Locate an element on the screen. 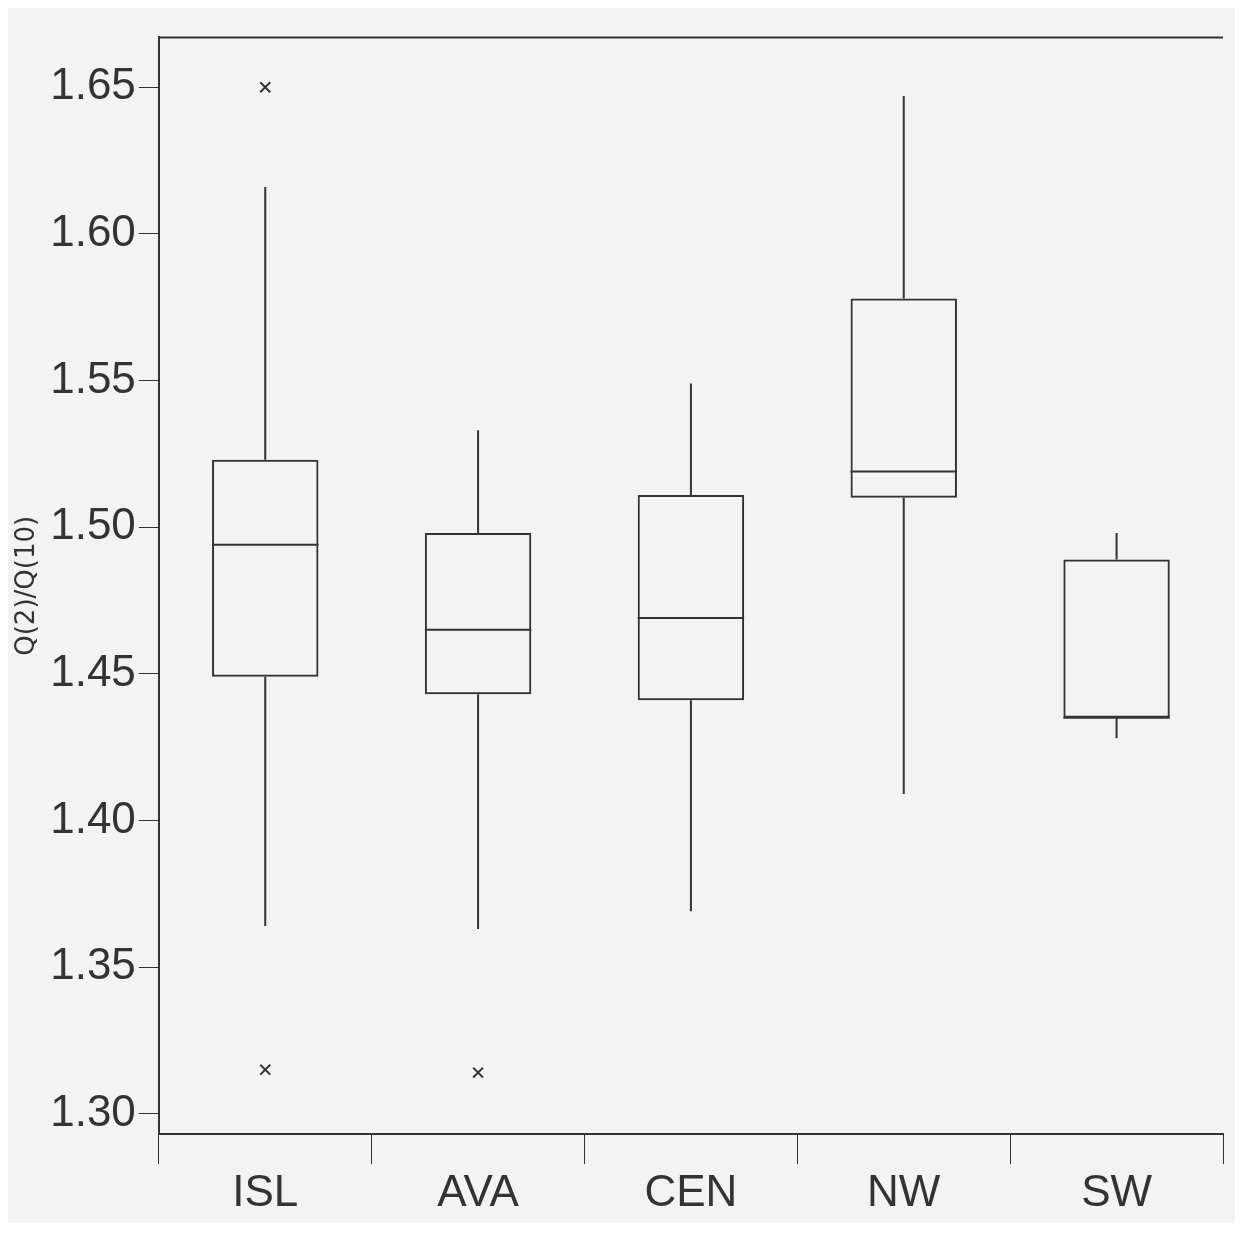 This screenshot has width=1243, height=1236. y-axis-title: Q(2)/Q(10) is located at coordinates (25, 585).